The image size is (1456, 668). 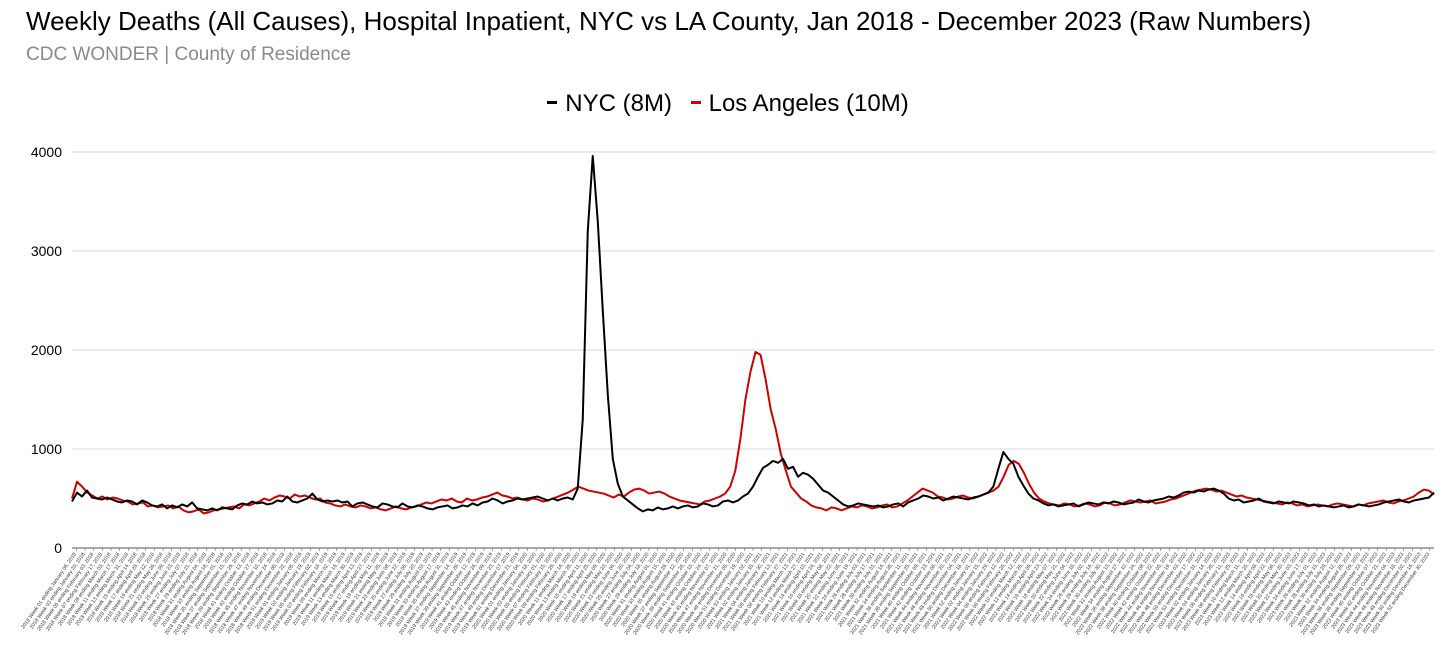 I want to click on legend-label-la: Los Angeles (10M), so click(x=808, y=103).